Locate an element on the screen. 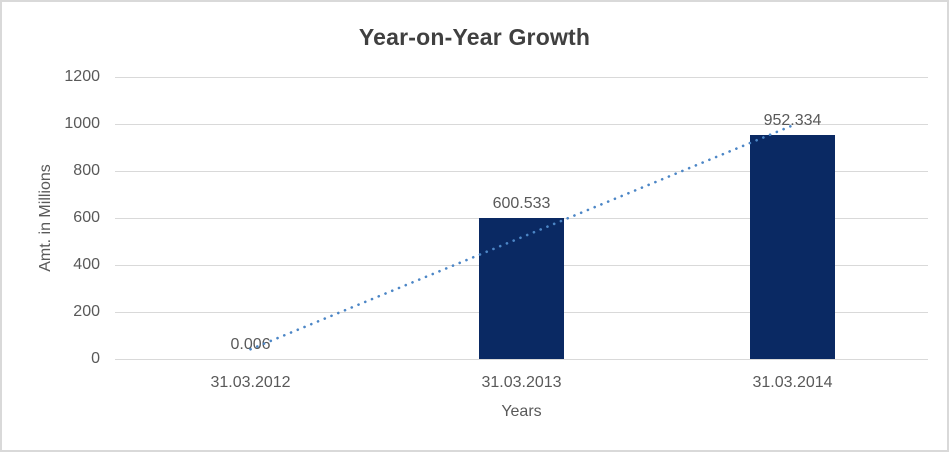 The image size is (949, 452). chart-title: Year-on-Year Growth is located at coordinates (474, 37).